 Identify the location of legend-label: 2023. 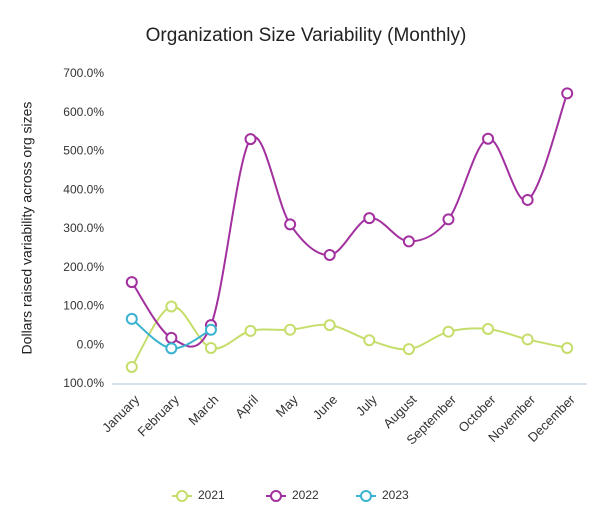
(395, 495).